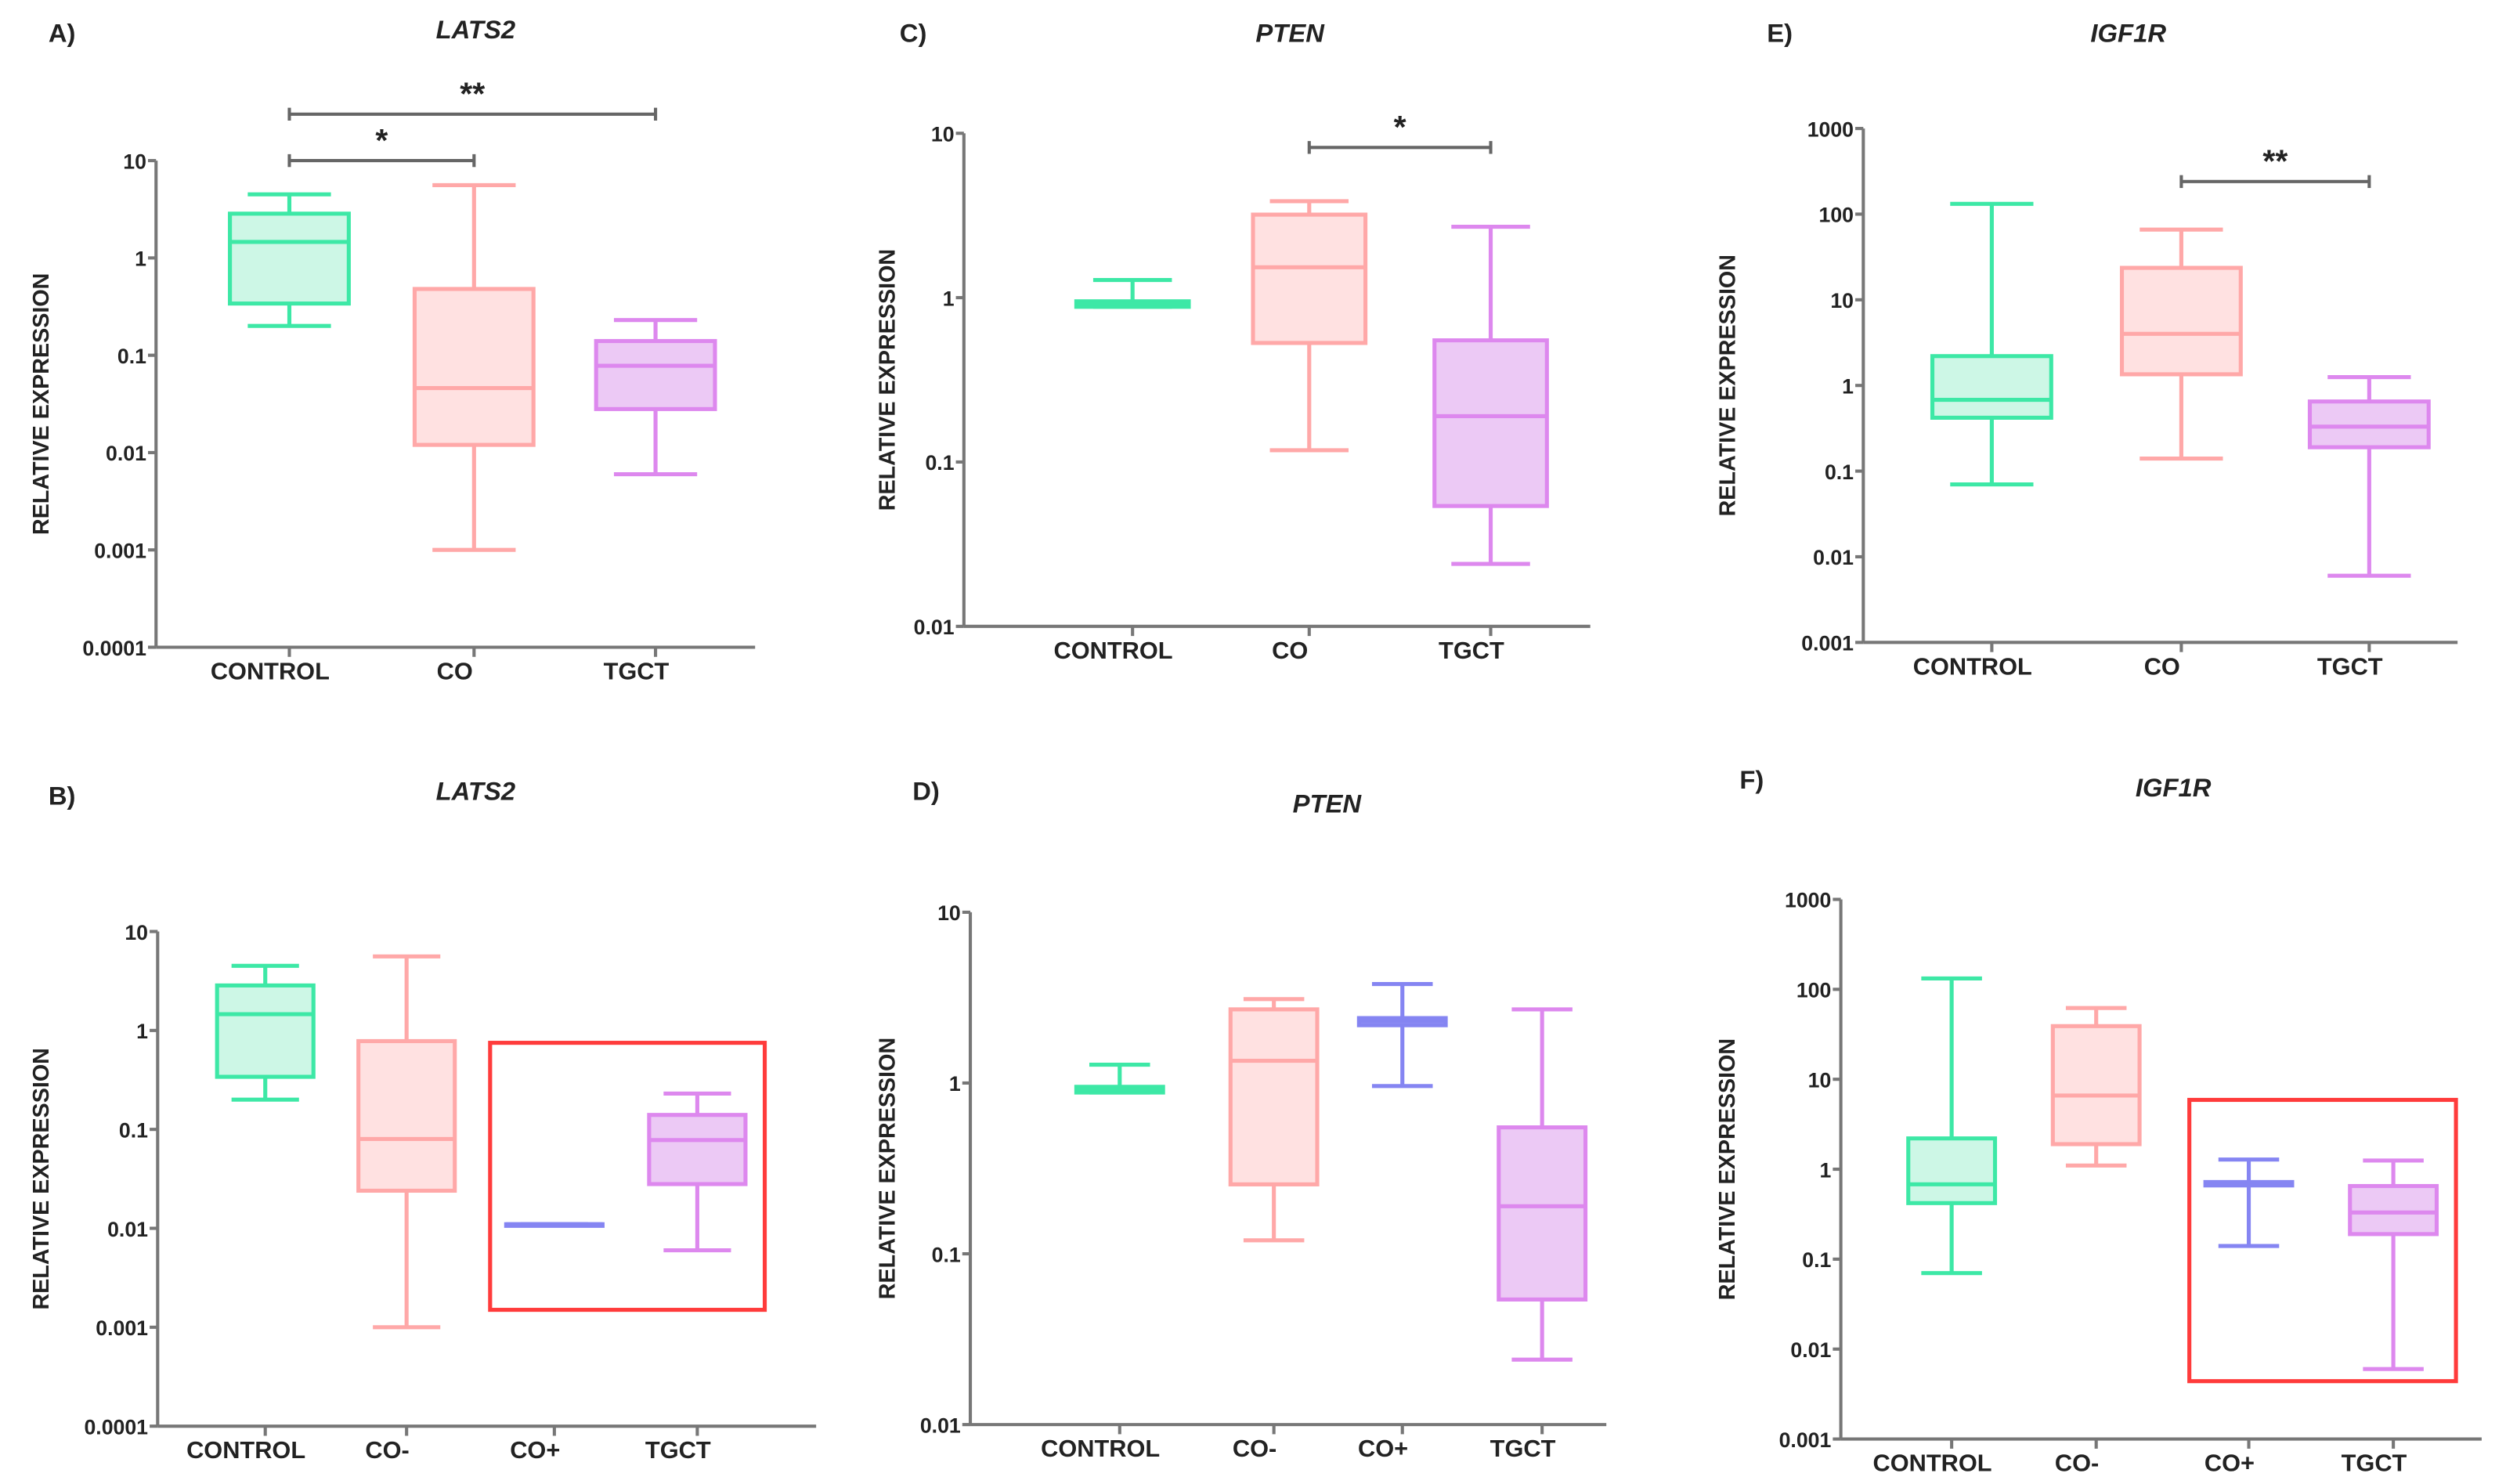 The image size is (2506, 1484). I want to click on panel-label: F), so click(1751, 779).